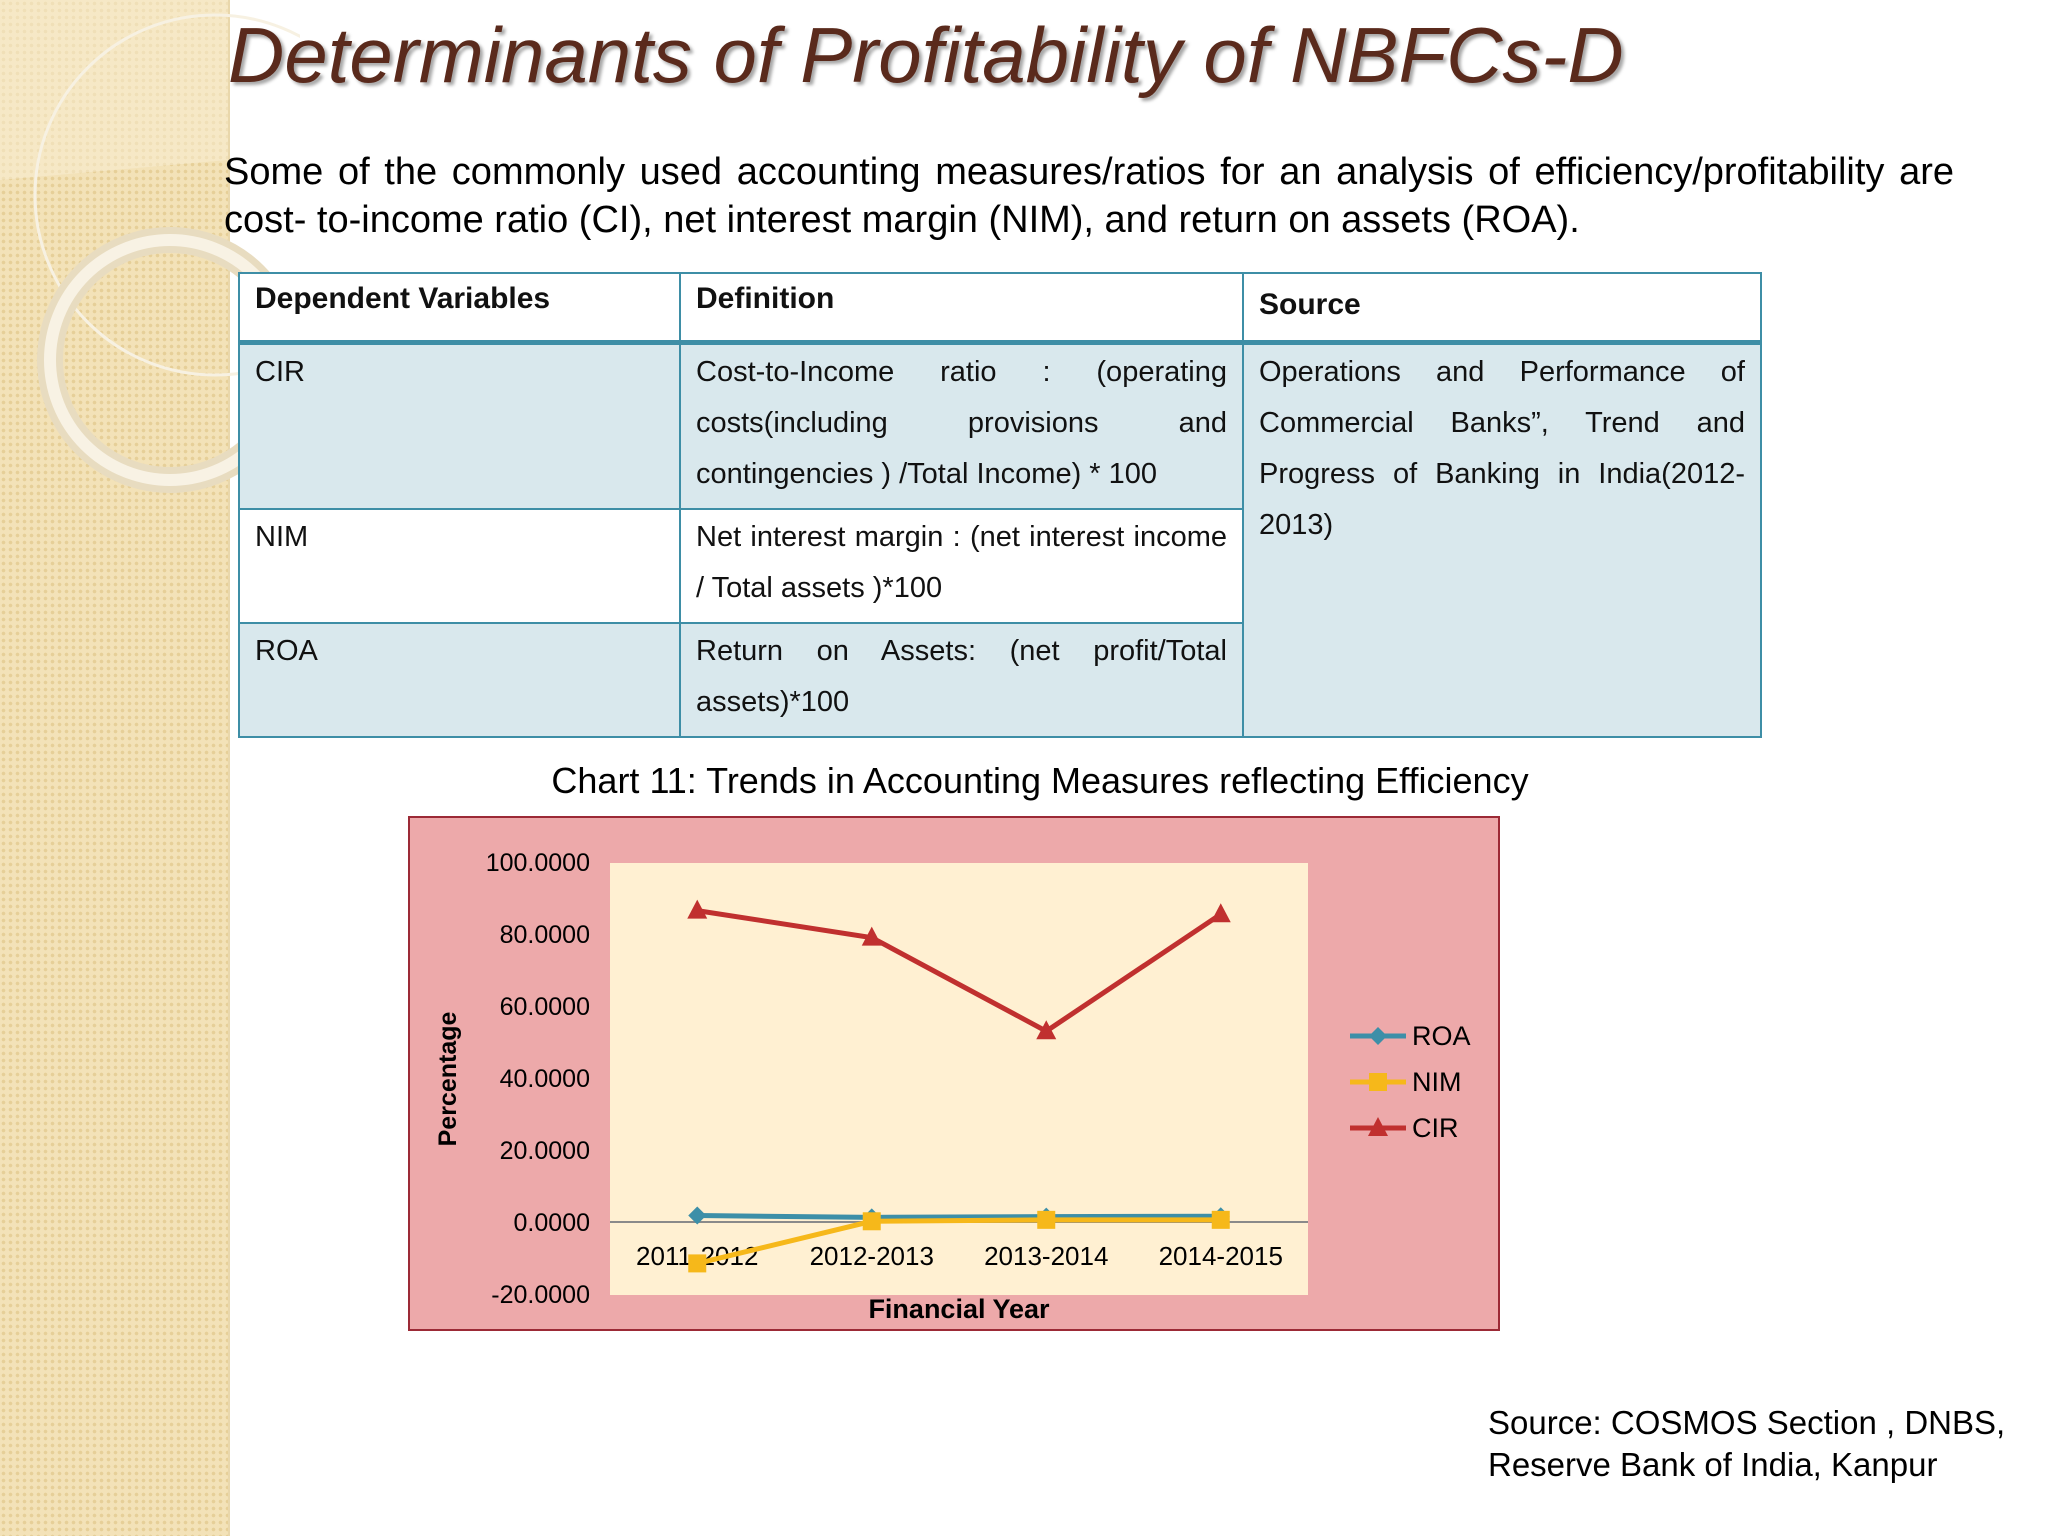  I want to click on series-line-nim, so click(958, 1241).